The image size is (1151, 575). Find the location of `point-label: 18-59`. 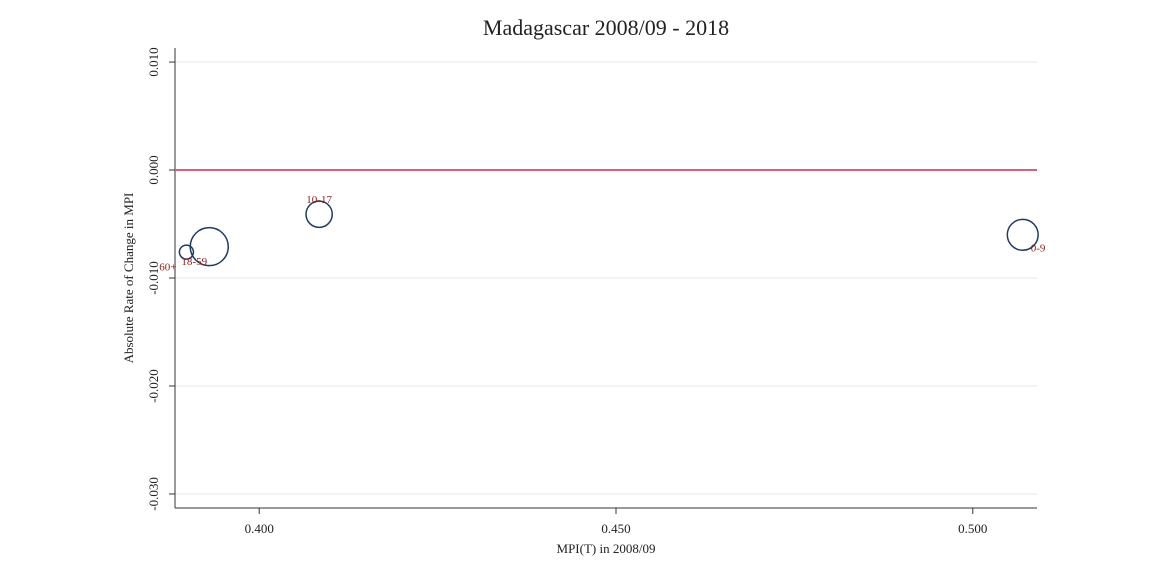

point-label: 18-59 is located at coordinates (194, 262).